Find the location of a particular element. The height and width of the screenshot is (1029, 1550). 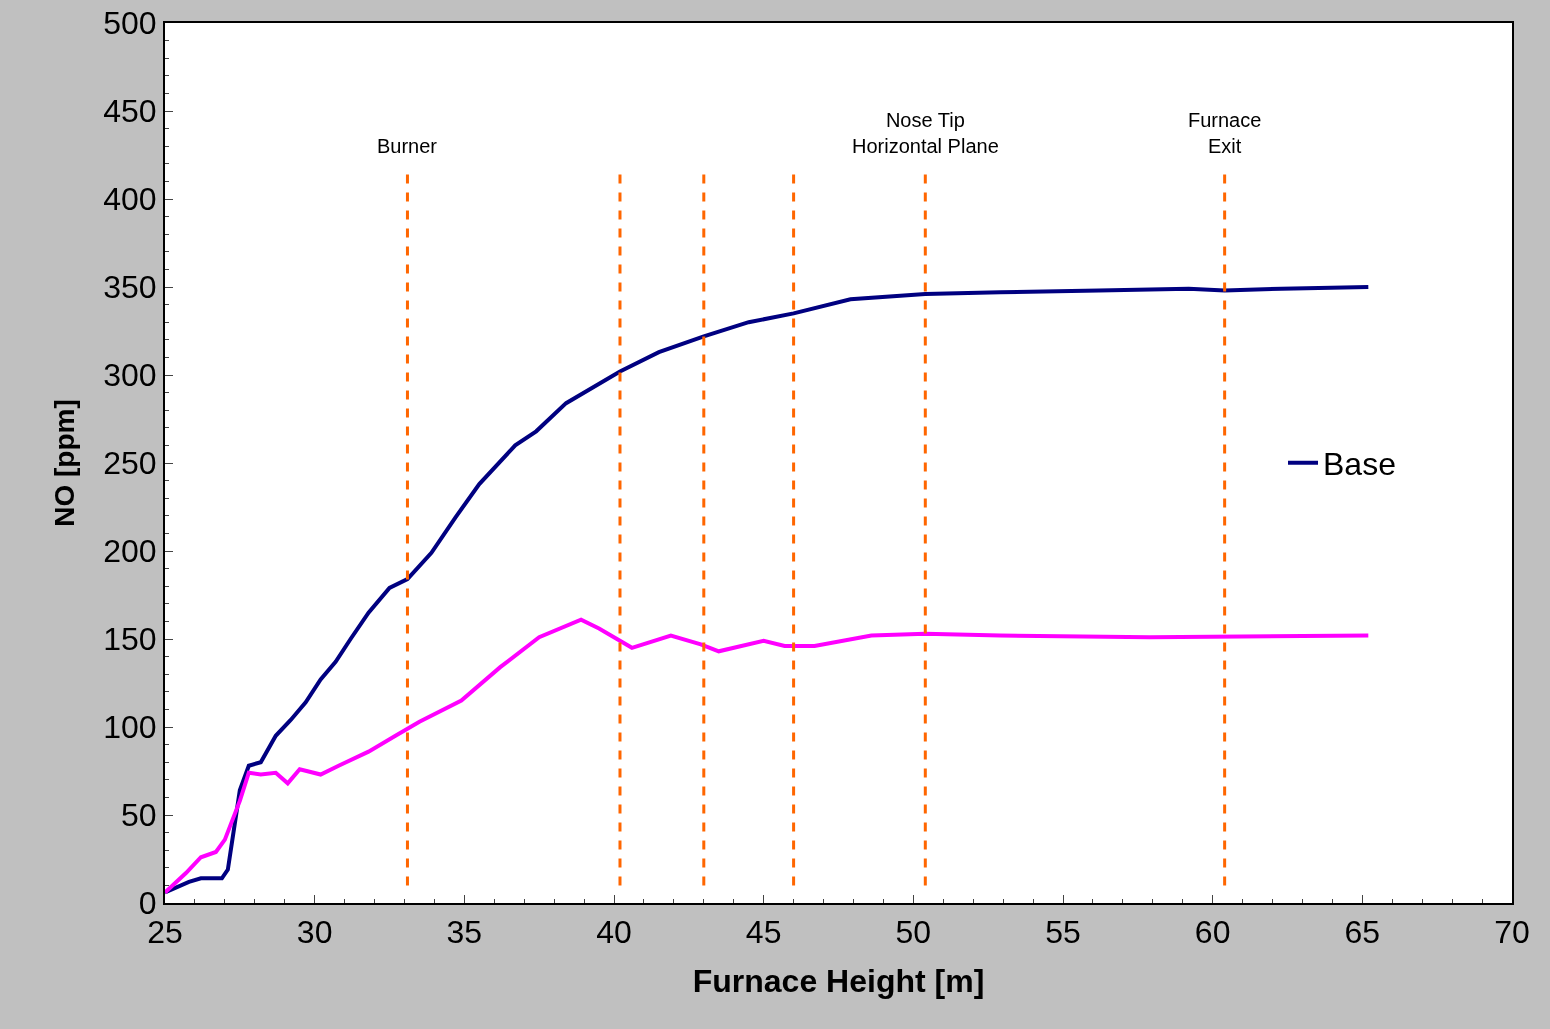

x-tick-label: 55 is located at coordinates (1063, 932).